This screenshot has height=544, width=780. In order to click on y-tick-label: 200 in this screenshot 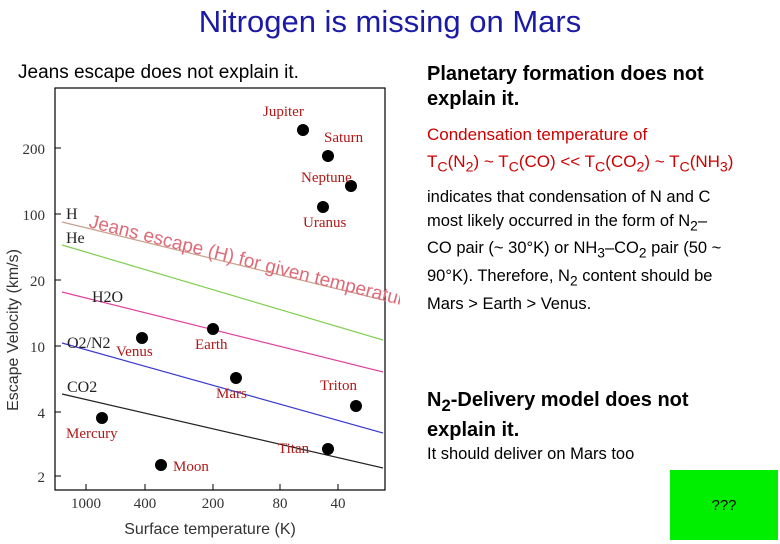, I will do `click(34, 150)`.